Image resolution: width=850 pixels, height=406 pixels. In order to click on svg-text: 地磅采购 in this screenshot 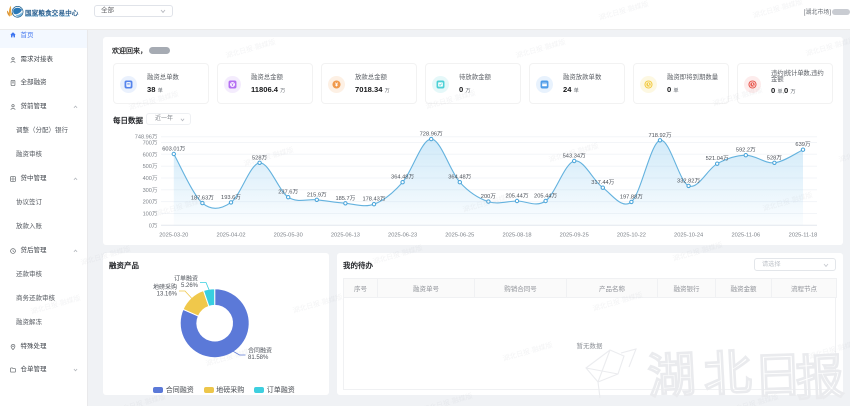, I will do `click(165, 287)`.